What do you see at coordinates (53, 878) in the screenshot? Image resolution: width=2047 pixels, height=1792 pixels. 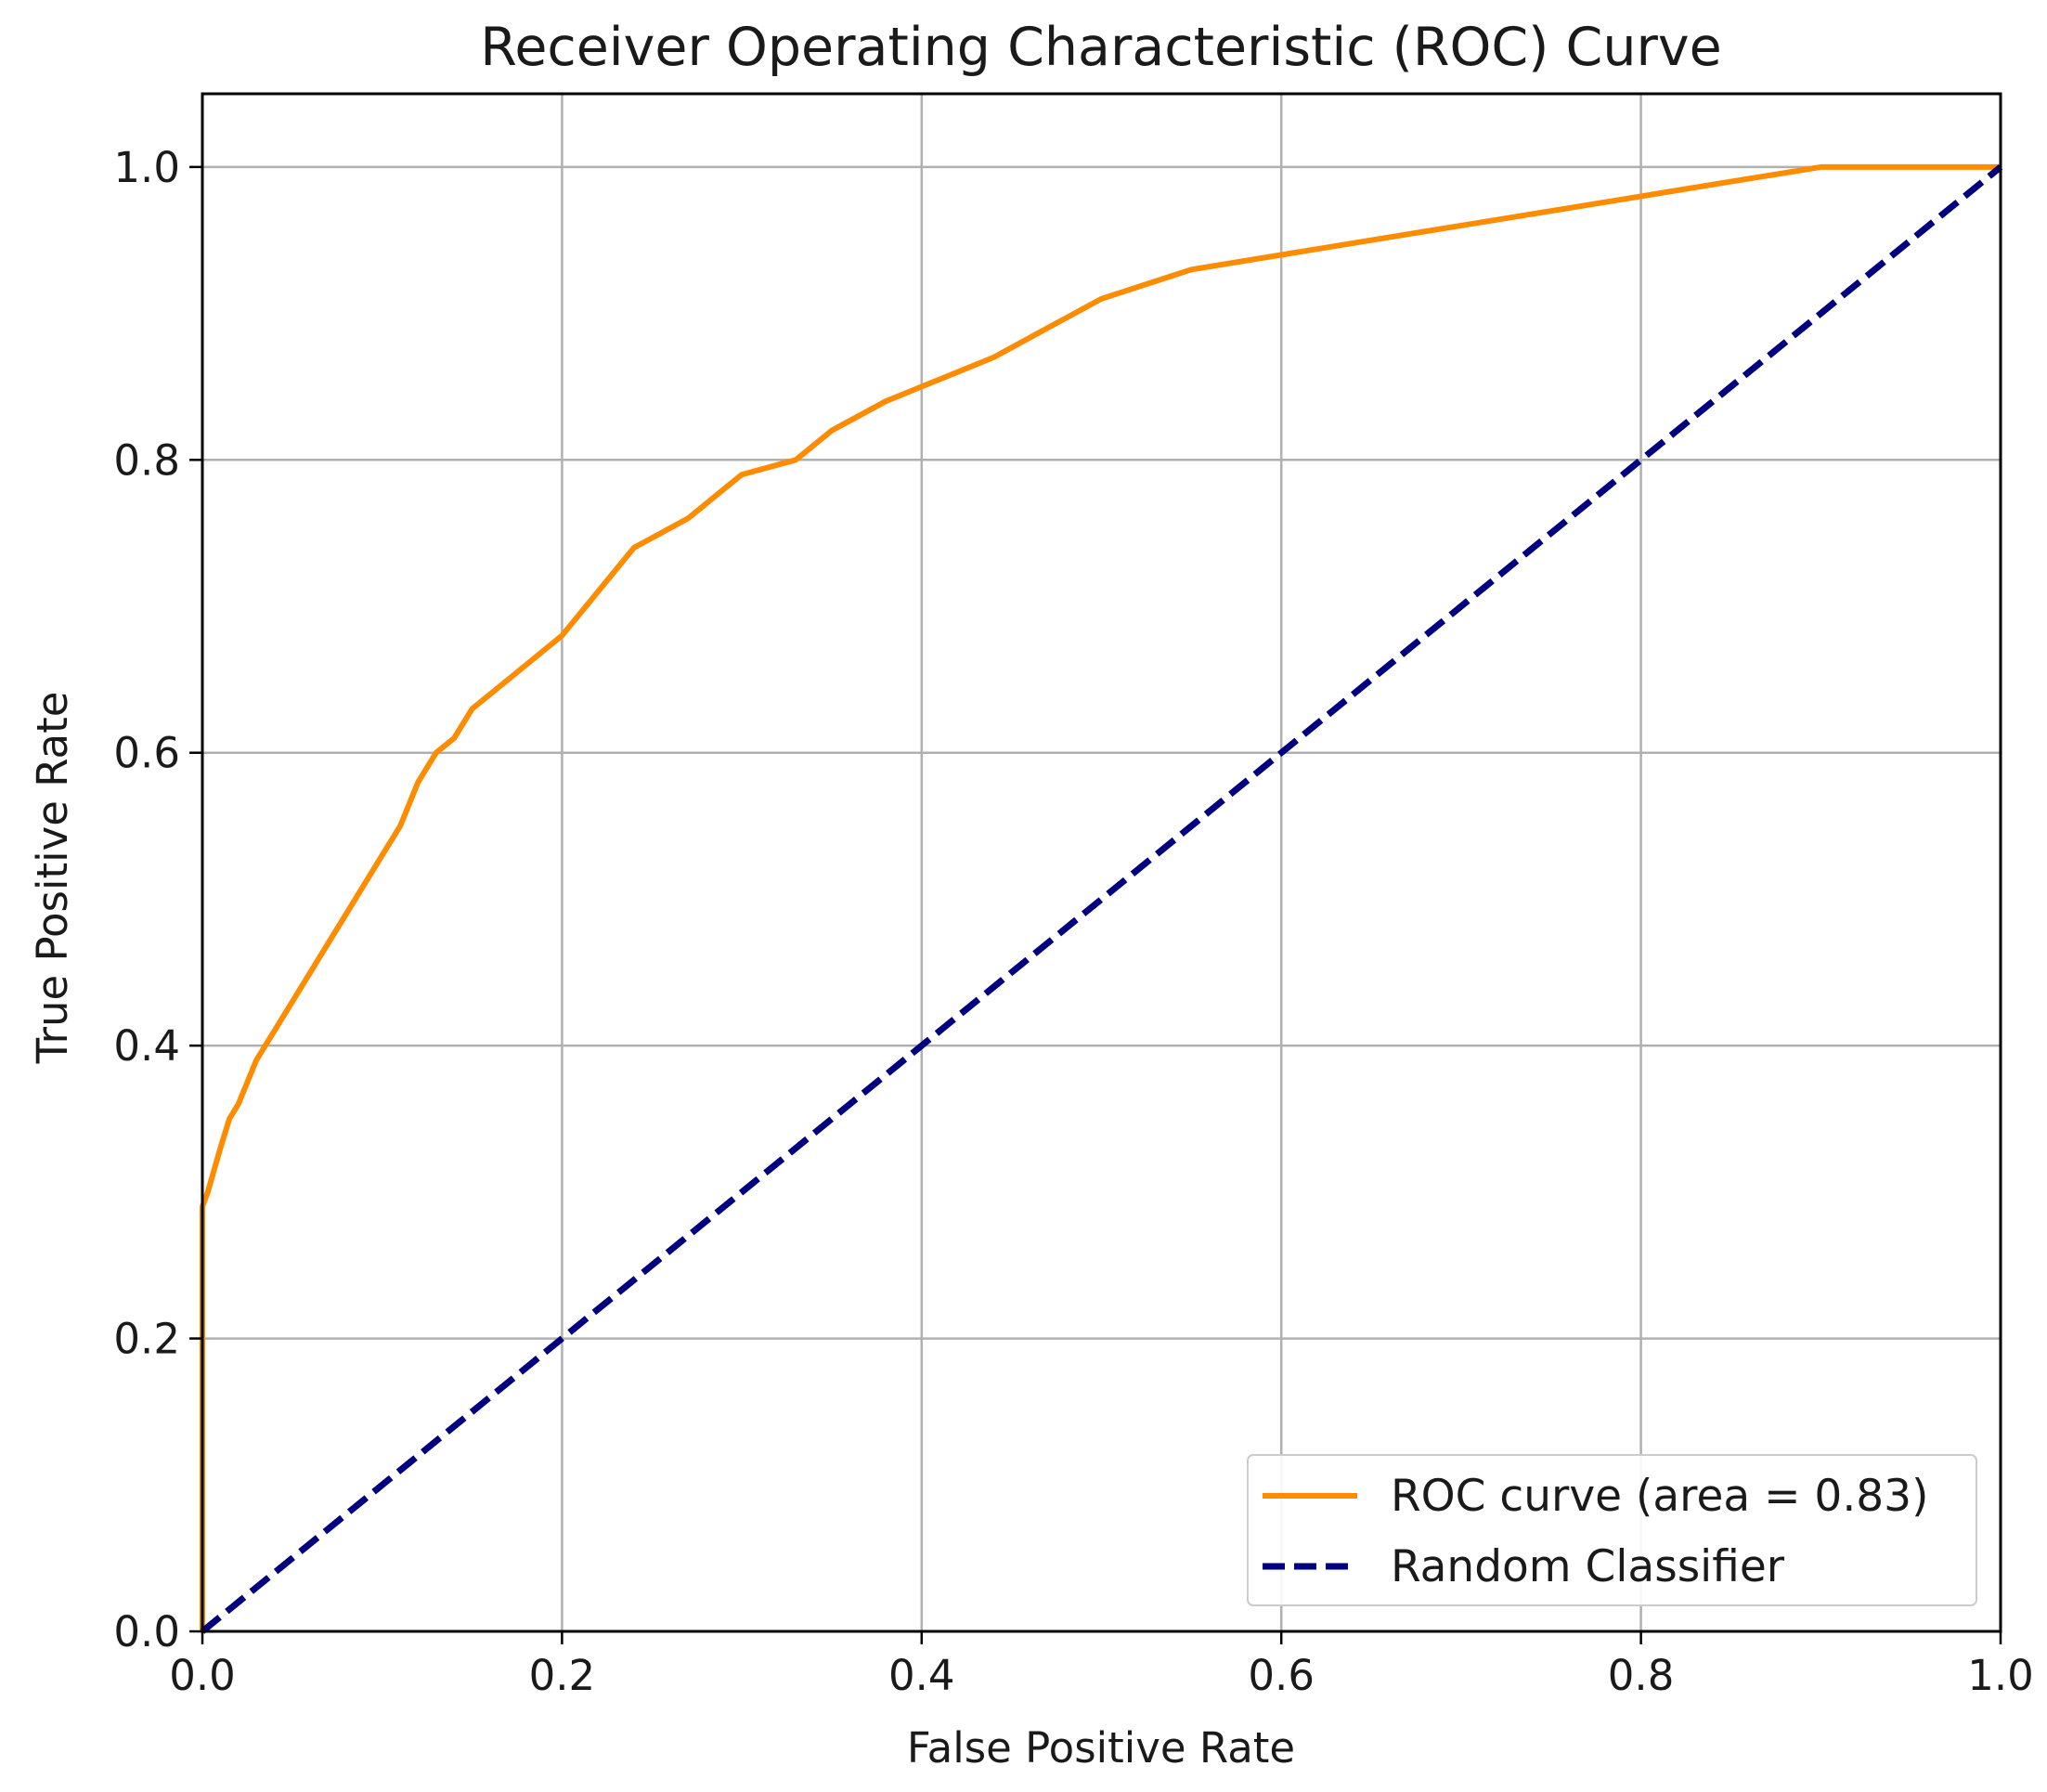 I see `y-axis-label: True Positive Rate` at bounding box center [53, 878].